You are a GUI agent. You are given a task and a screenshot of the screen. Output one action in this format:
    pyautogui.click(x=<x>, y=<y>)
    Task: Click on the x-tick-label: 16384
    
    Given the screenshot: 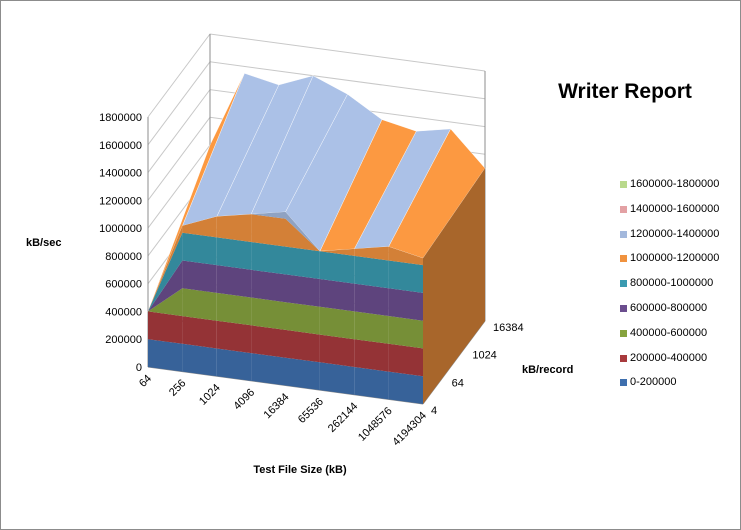 What is the action you would take?
    pyautogui.click(x=277, y=406)
    